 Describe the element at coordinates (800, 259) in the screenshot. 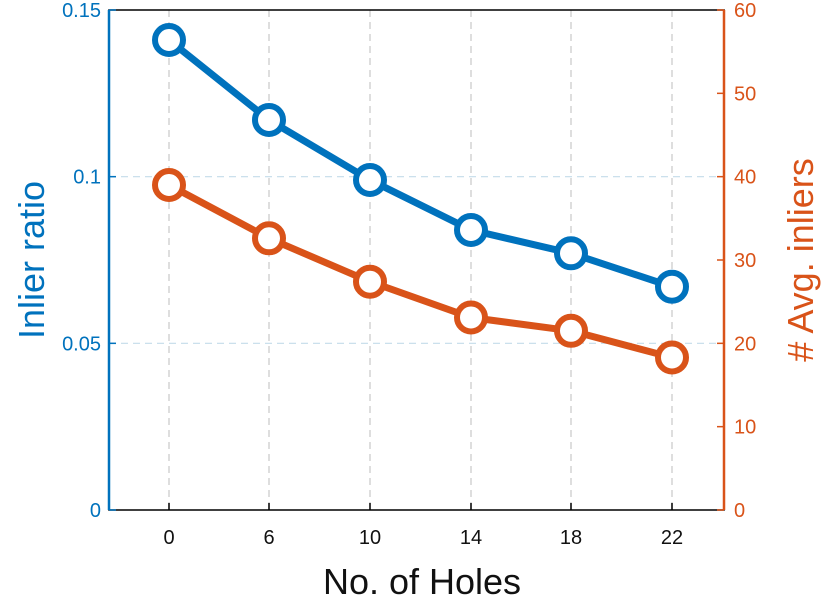

I see `right-y-axis-title: # Avg. inliers` at that location.